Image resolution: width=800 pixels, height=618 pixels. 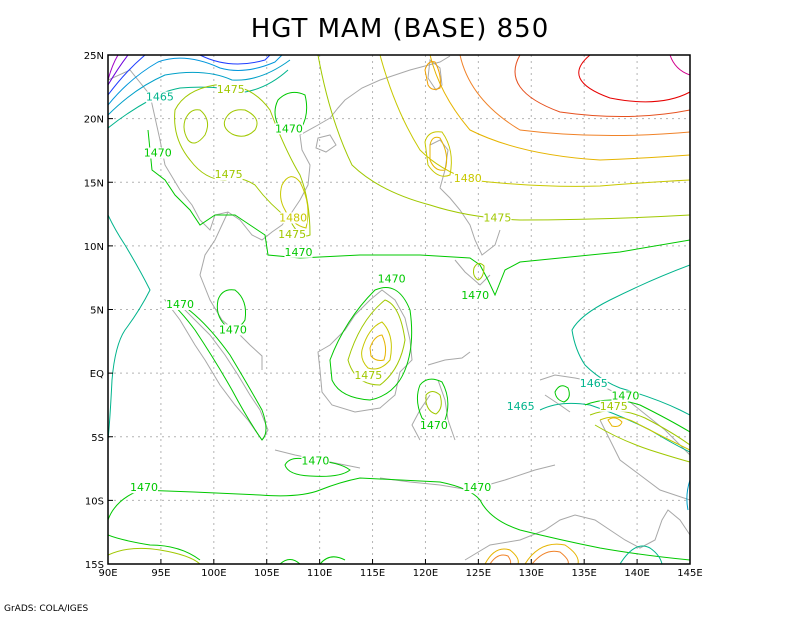 I want to click on contour-1480-borneo, so click(x=377, y=345).